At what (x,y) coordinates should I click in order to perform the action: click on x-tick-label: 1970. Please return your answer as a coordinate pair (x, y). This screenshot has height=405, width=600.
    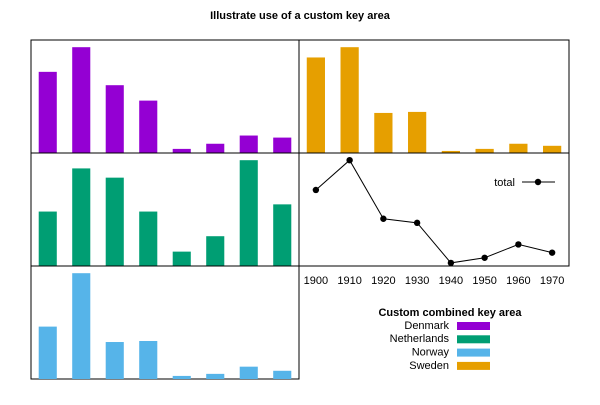
    Looking at the image, I should click on (552, 281).